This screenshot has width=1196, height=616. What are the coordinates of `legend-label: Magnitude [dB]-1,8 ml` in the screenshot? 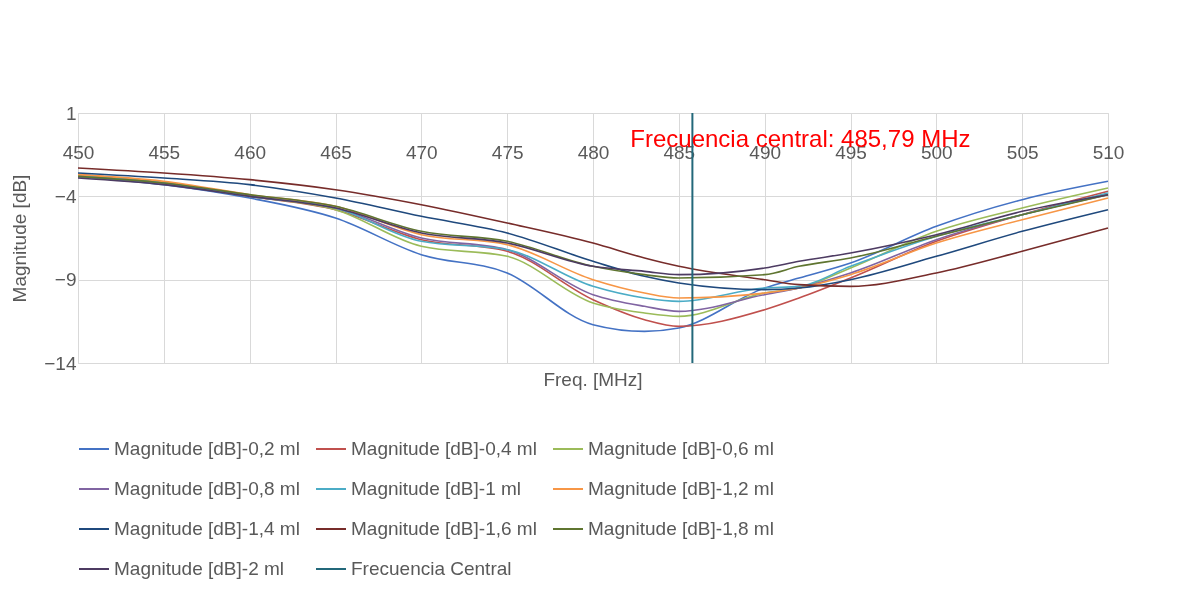 It's located at (681, 528).